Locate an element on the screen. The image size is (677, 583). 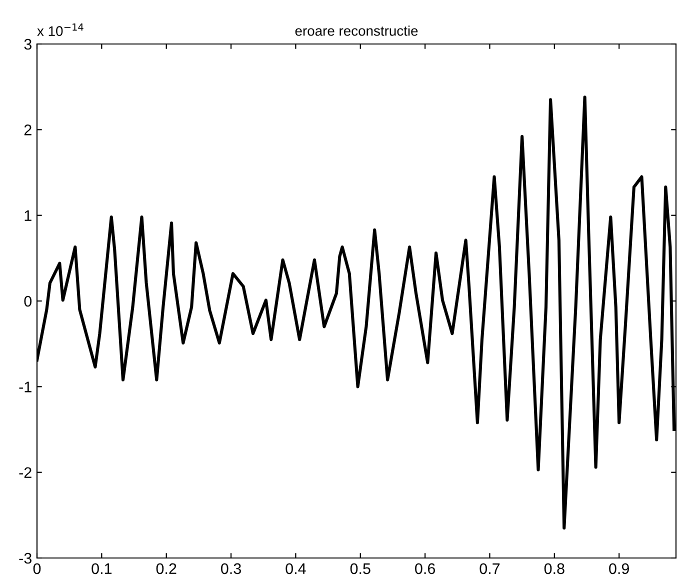
y-tick-label: 2 is located at coordinates (28, 130).